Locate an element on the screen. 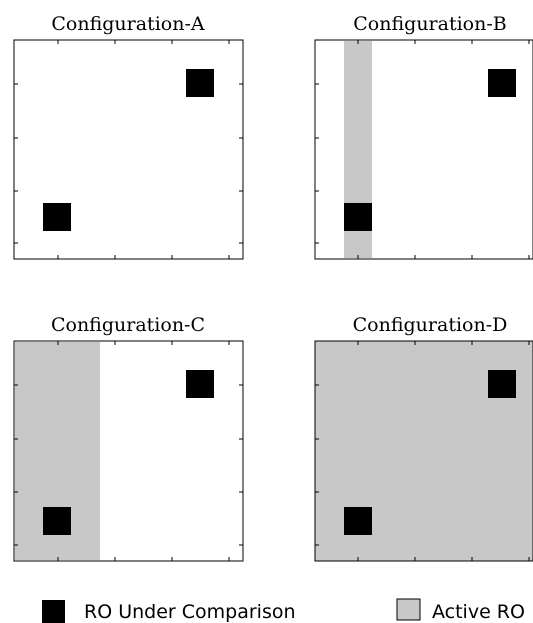  legend-label-active-ro: Active RO is located at coordinates (478, 612).